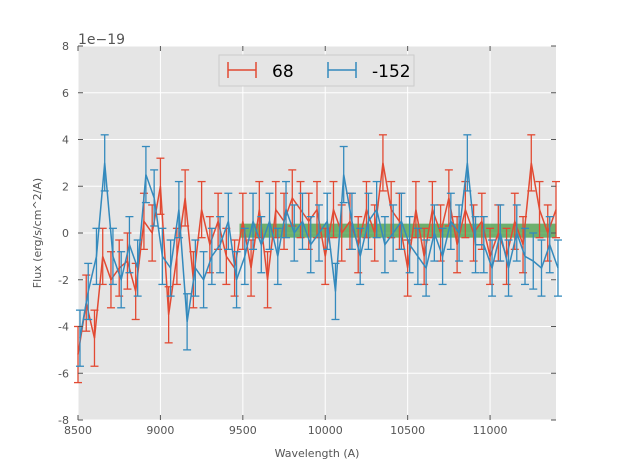 This screenshot has width=617, height=467. I want to click on y-tick-label: -8, so click(63, 420).